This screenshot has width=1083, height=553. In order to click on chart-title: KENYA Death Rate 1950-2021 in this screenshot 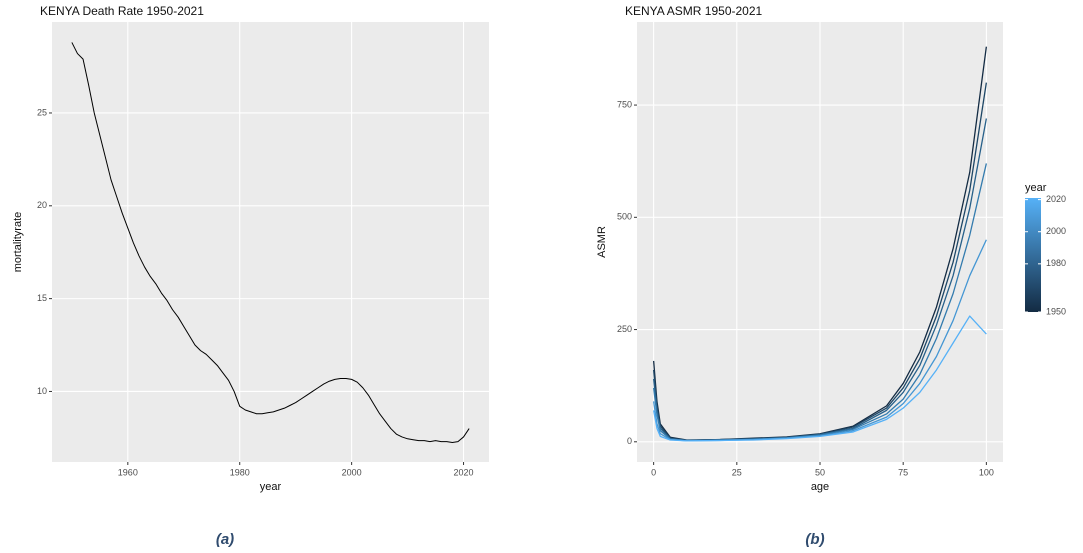, I will do `click(122, 11)`.